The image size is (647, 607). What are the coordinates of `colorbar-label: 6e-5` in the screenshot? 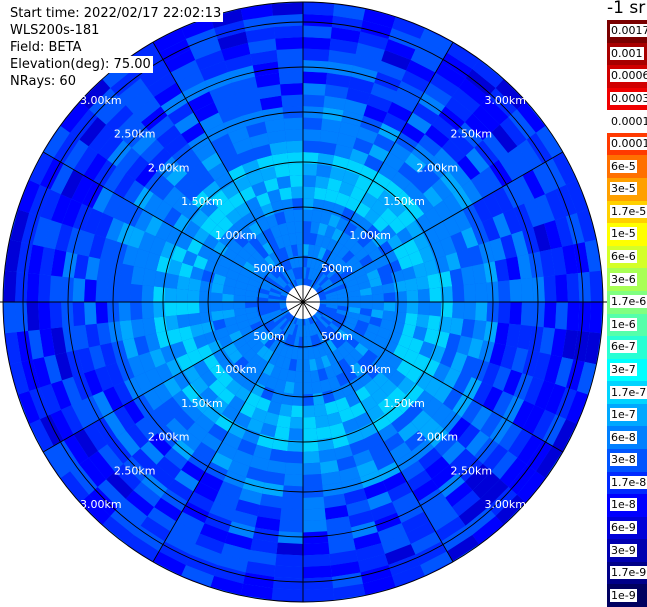 It's located at (623, 166).